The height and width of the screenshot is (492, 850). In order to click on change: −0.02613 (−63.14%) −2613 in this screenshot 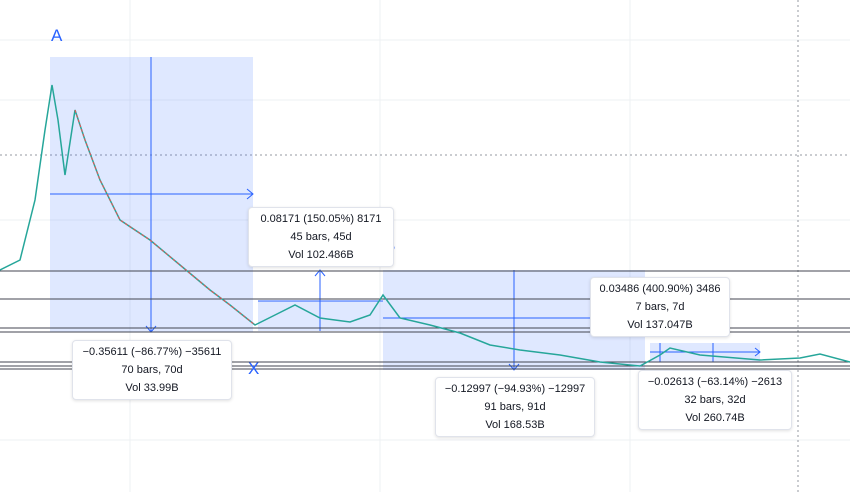, I will do `click(715, 382)`.